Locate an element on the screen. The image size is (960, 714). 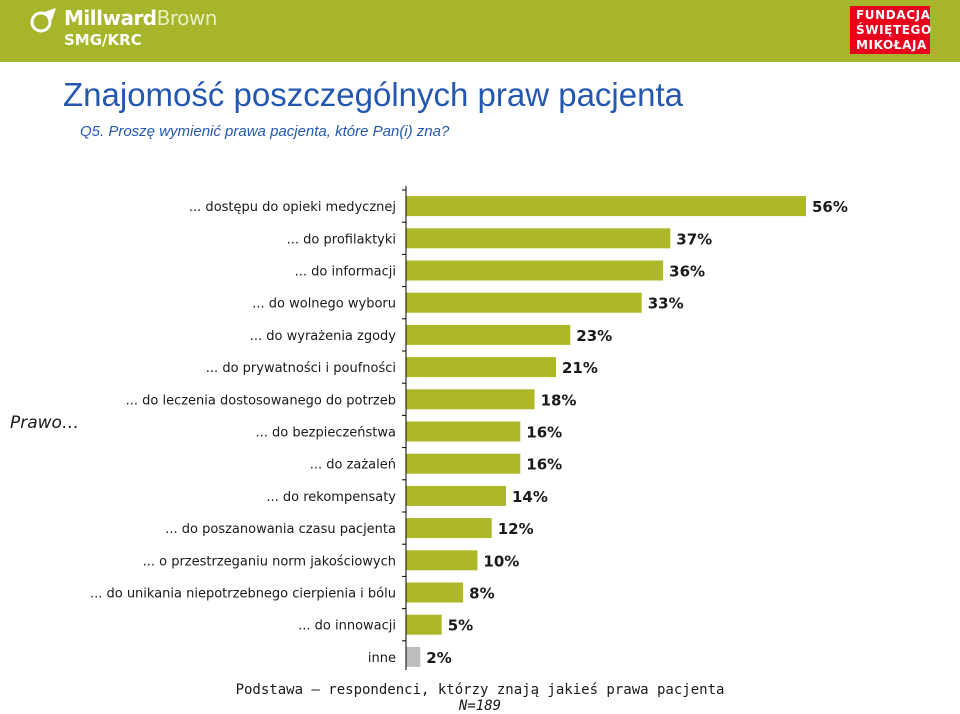
value-label: 2% is located at coordinates (438, 658).